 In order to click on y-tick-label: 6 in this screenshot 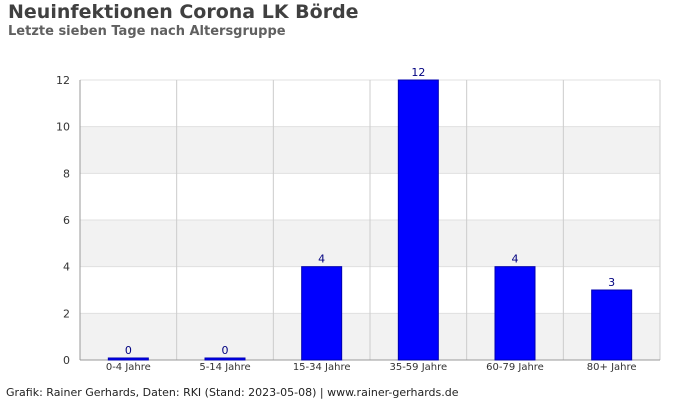, I will do `click(66, 220)`.